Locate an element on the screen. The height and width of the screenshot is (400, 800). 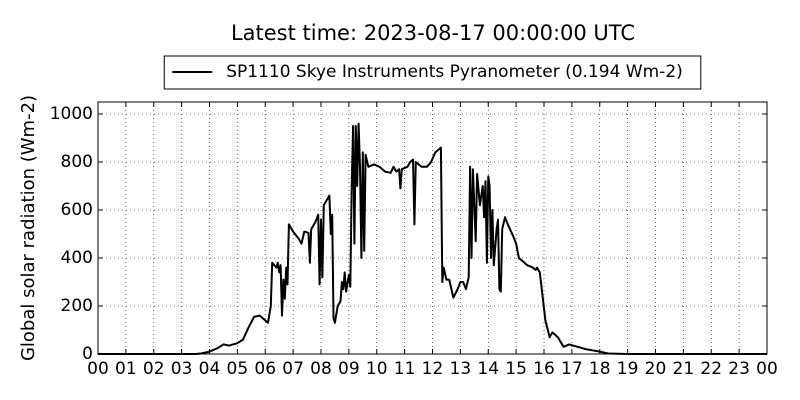
x-tick-label: 03 is located at coordinates (182, 369).